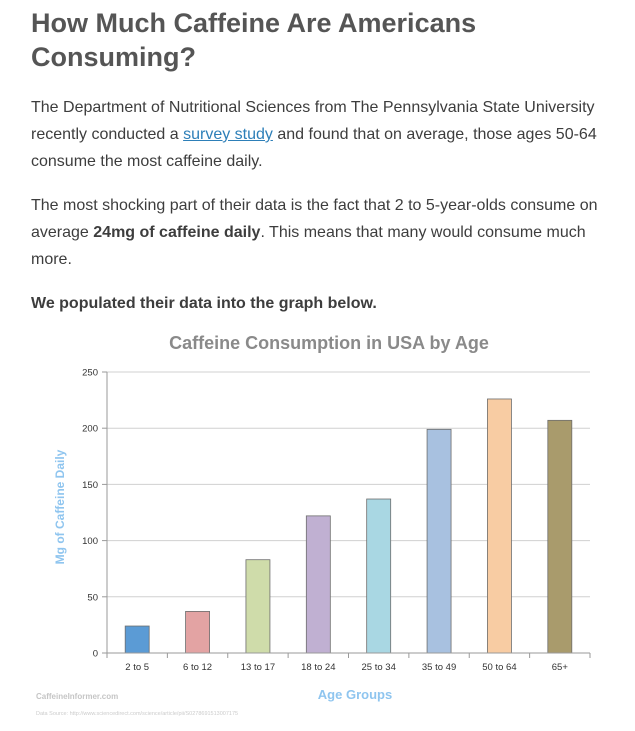 The height and width of the screenshot is (731, 635). What do you see at coordinates (177, 232) in the screenshot?
I see `caffeine-highlight: 24mg of caffeine daily` at bounding box center [177, 232].